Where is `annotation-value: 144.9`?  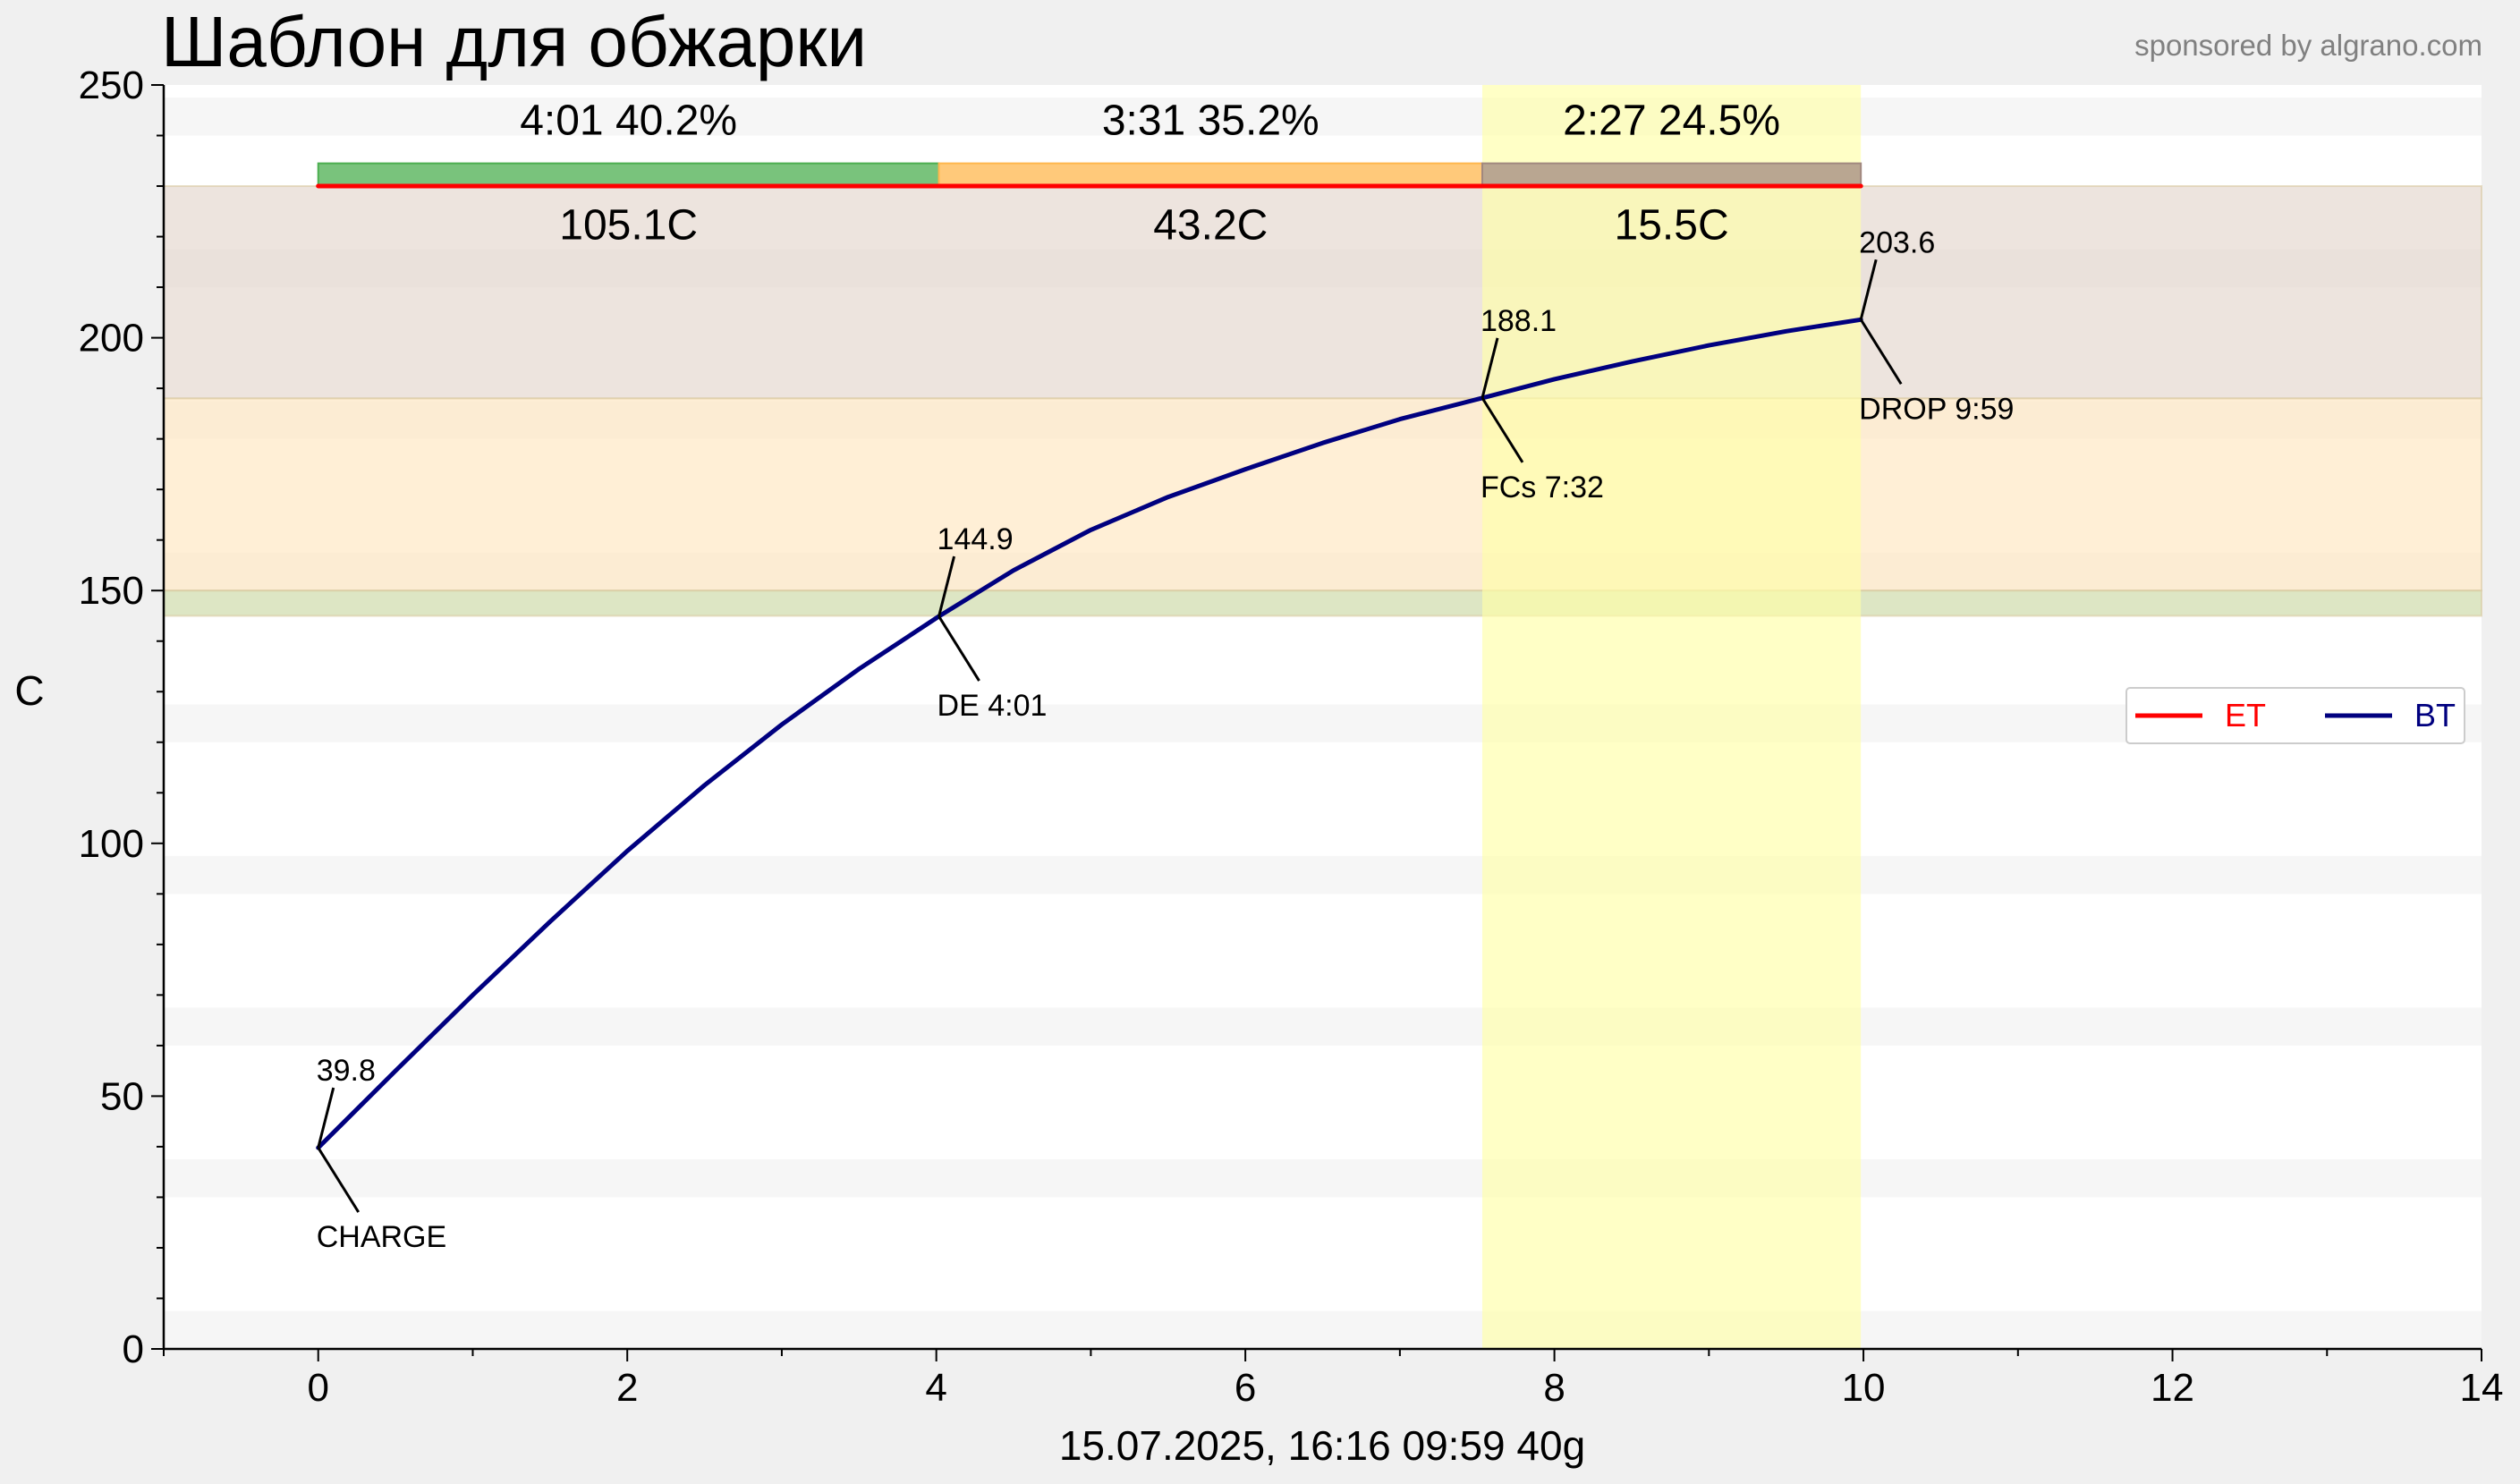
annotation-value: 144.9 is located at coordinates (976, 539).